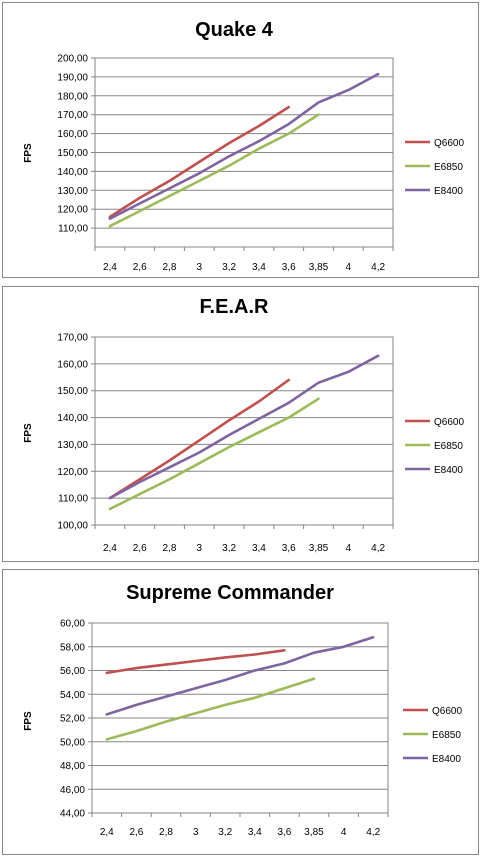 This screenshot has width=483, height=865. What do you see at coordinates (230, 593) in the screenshot?
I see `chart-title: Supreme Commander` at bounding box center [230, 593].